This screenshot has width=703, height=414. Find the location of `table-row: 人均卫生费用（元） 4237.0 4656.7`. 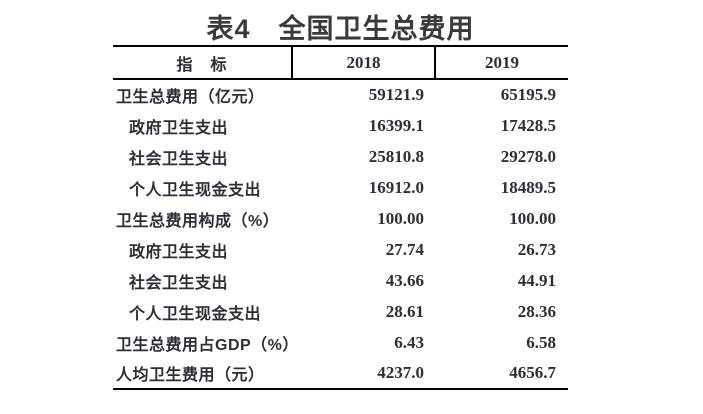

table-row: 人均卫生费用（元） 4237.0 4656.7 is located at coordinates (340, 374).